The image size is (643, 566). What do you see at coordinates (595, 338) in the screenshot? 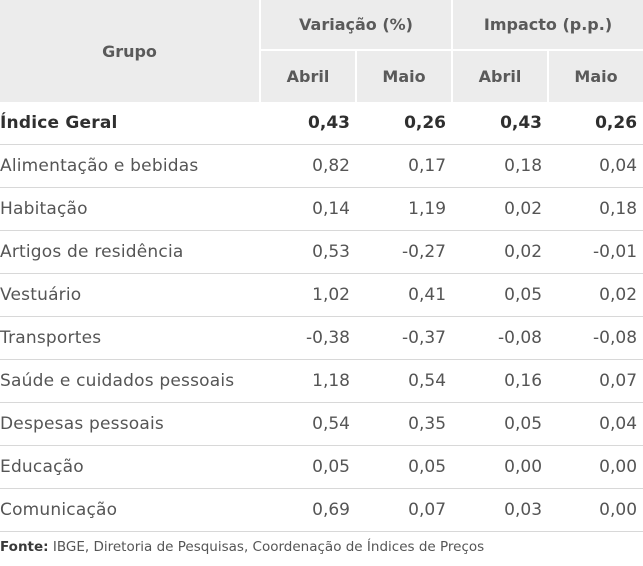
I see `cell-impacto-maio: -0,08` at bounding box center [595, 338].